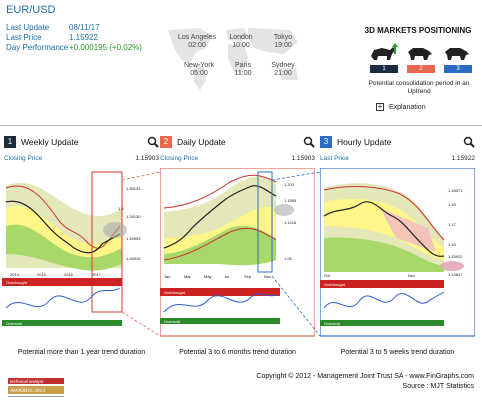  I want to click on clock-los-angeles: Los Angeles 02:00, so click(197, 42).